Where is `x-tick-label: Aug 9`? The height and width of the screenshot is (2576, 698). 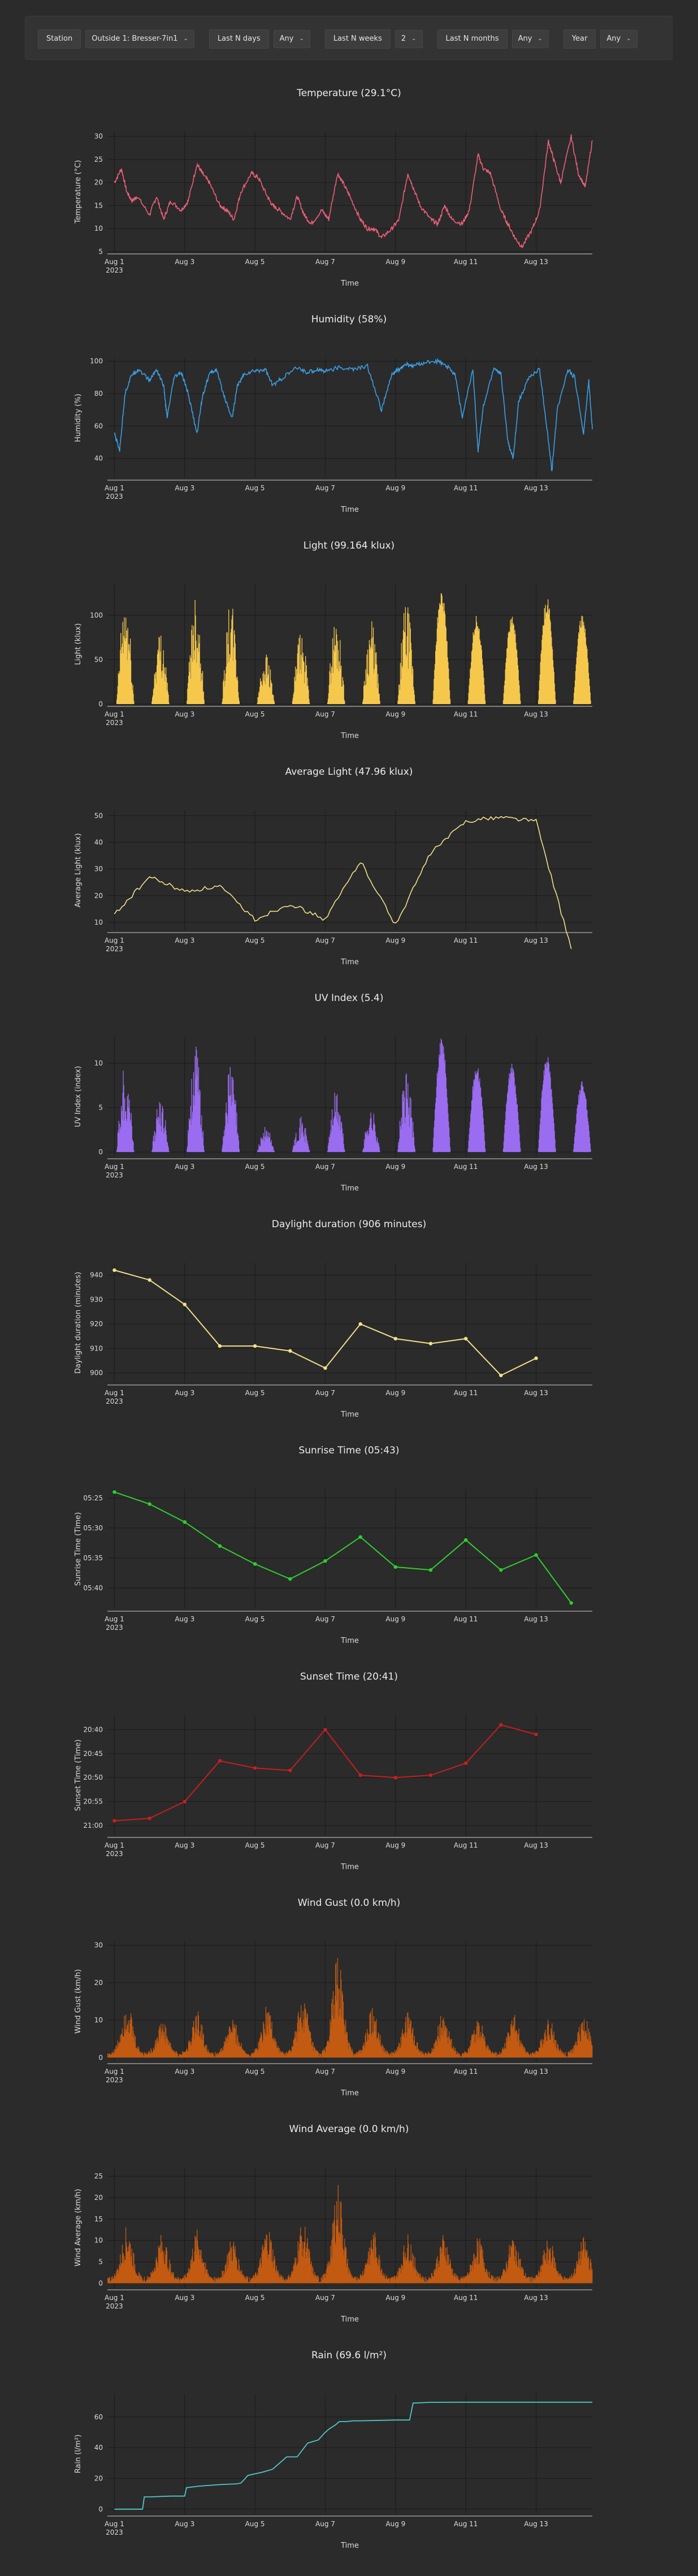 x-tick-label: Aug 9 is located at coordinates (395, 488).